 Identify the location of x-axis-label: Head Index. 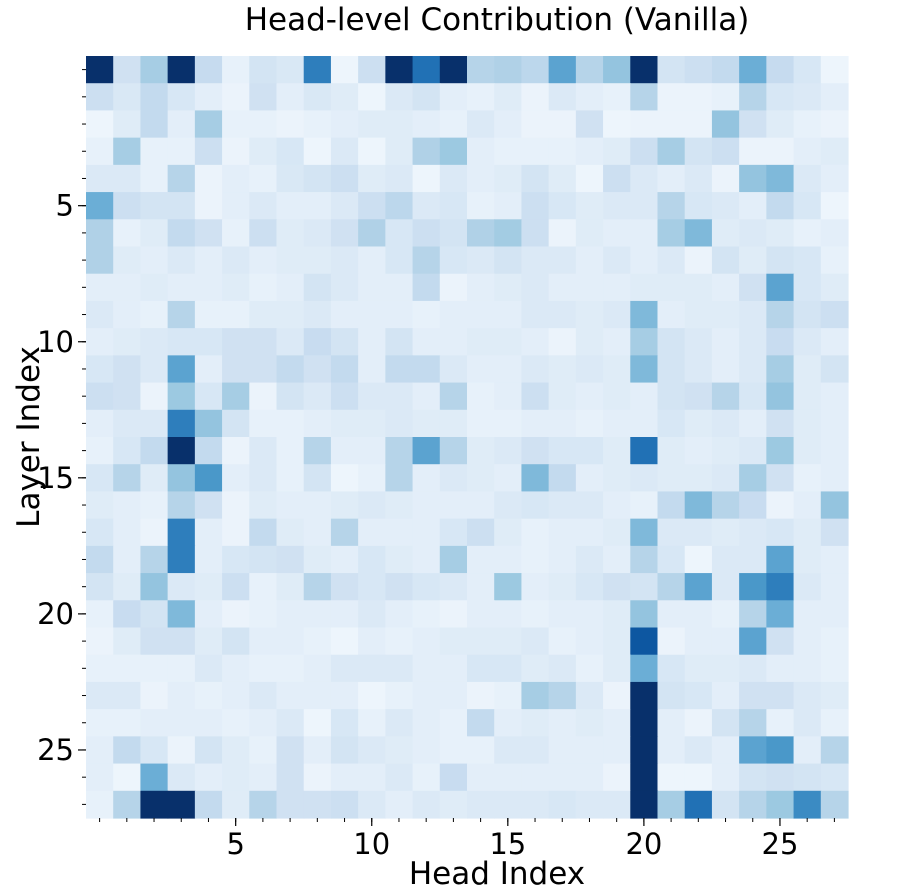
(497, 874).